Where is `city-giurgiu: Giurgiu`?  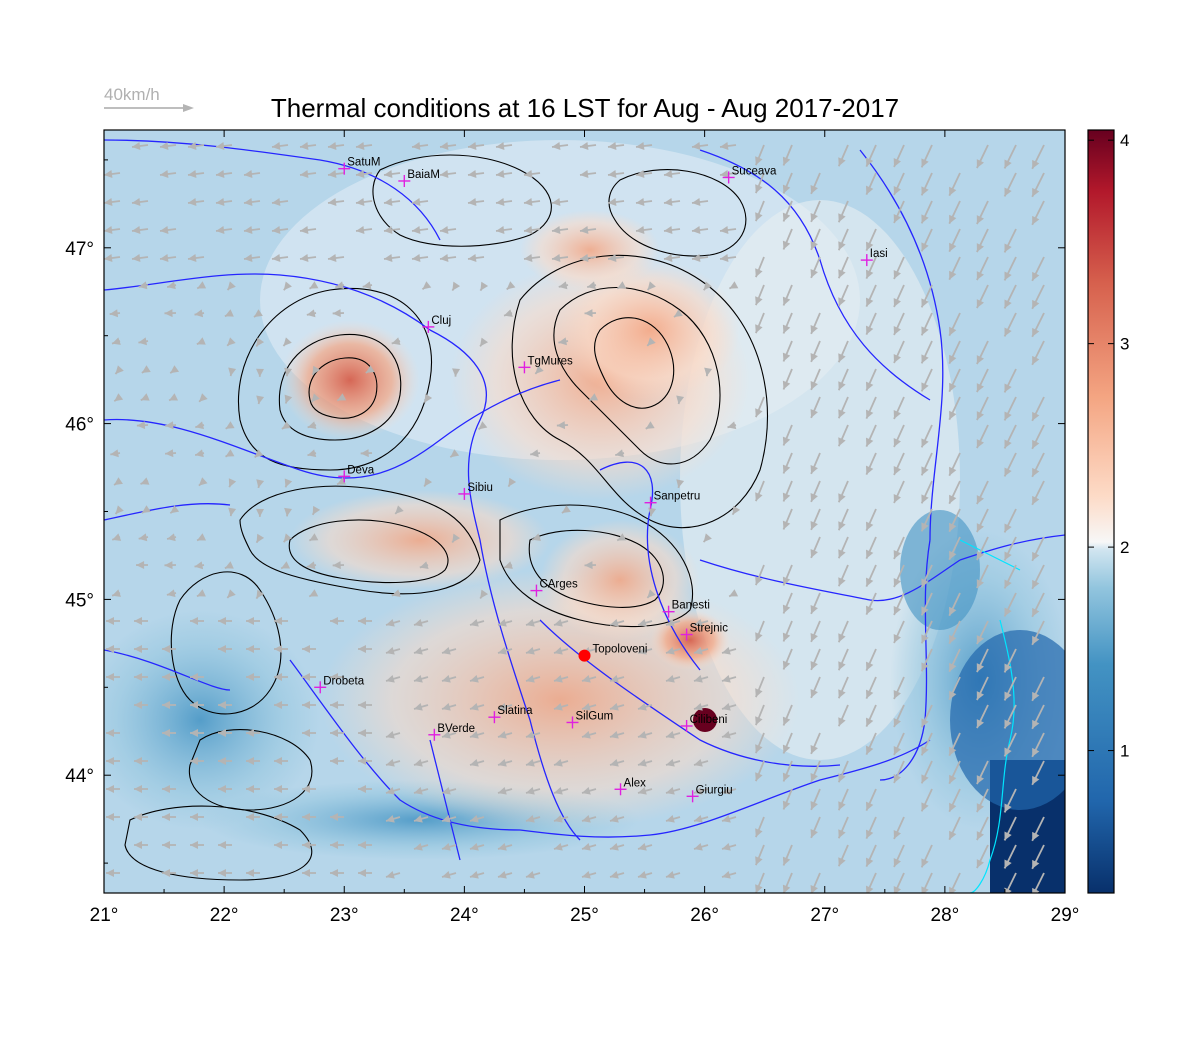
city-giurgiu: Giurgiu is located at coordinates (709, 793).